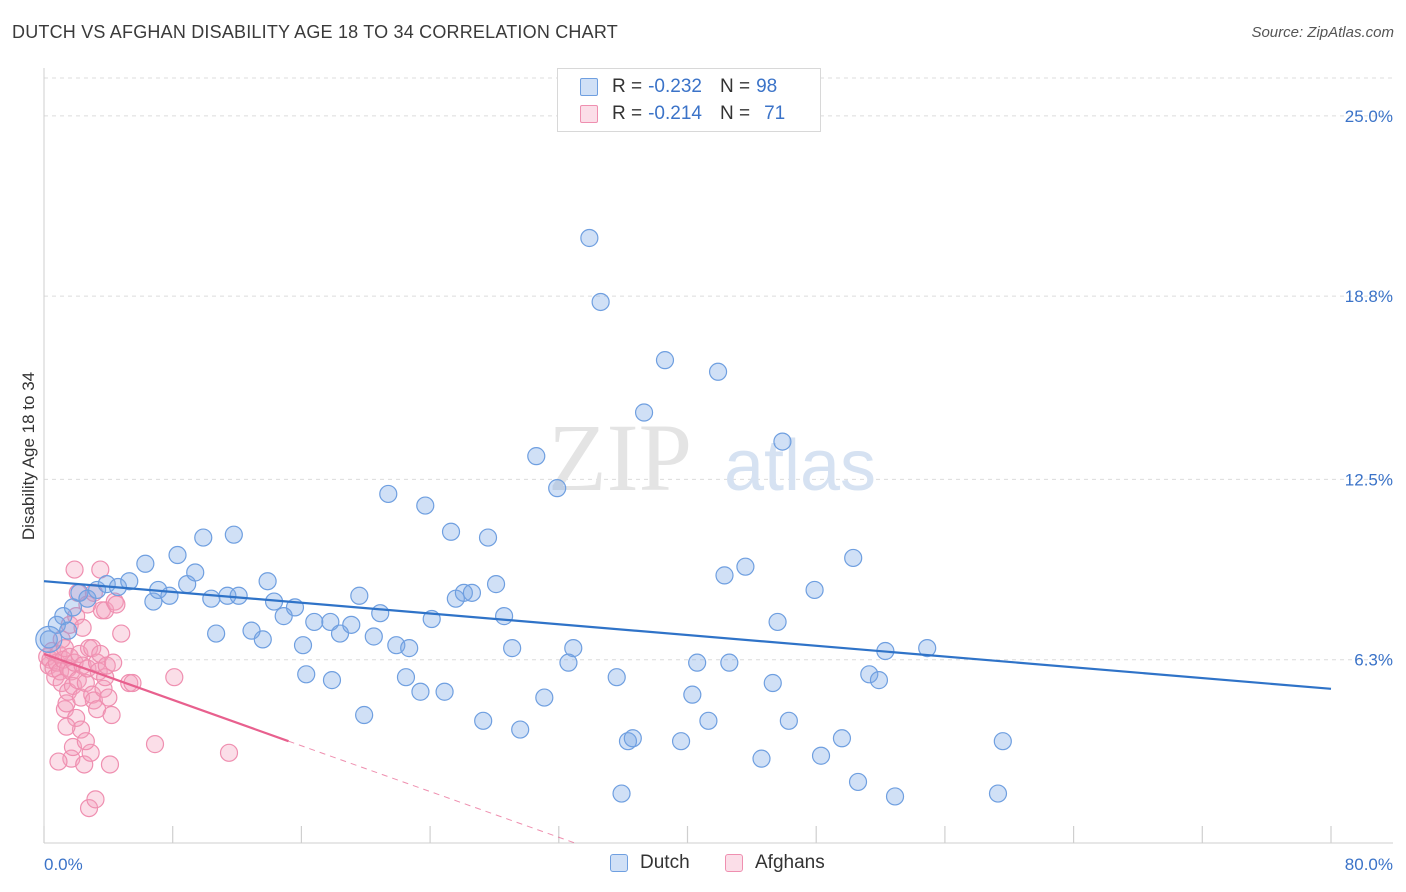 Image resolution: width=1406 pixels, height=892 pixels. What do you see at coordinates (675, 113) in the screenshot?
I see `r-value: -0.214` at bounding box center [675, 113].